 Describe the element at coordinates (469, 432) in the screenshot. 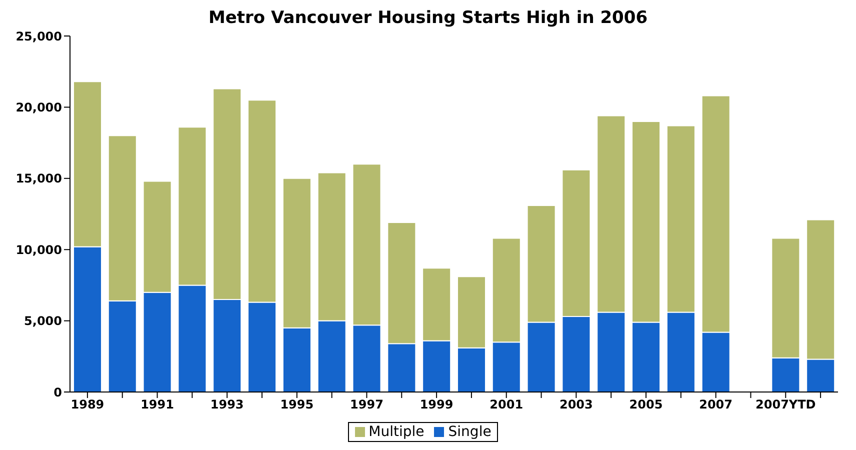

I see `legend-label: Single` at that location.